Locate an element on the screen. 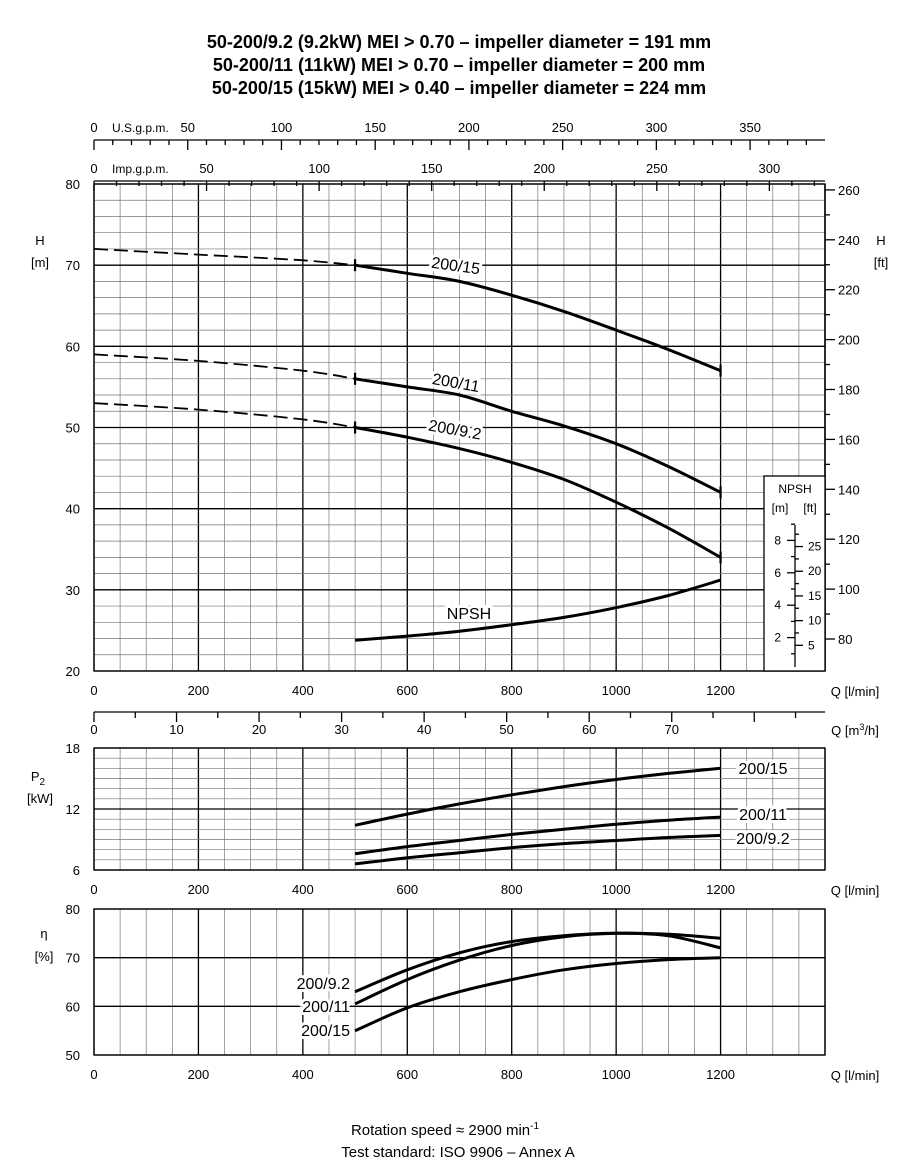 Image resolution: width=899 pixels, height=1169 pixels. head-right-tick-label: 80 is located at coordinates (845, 639).